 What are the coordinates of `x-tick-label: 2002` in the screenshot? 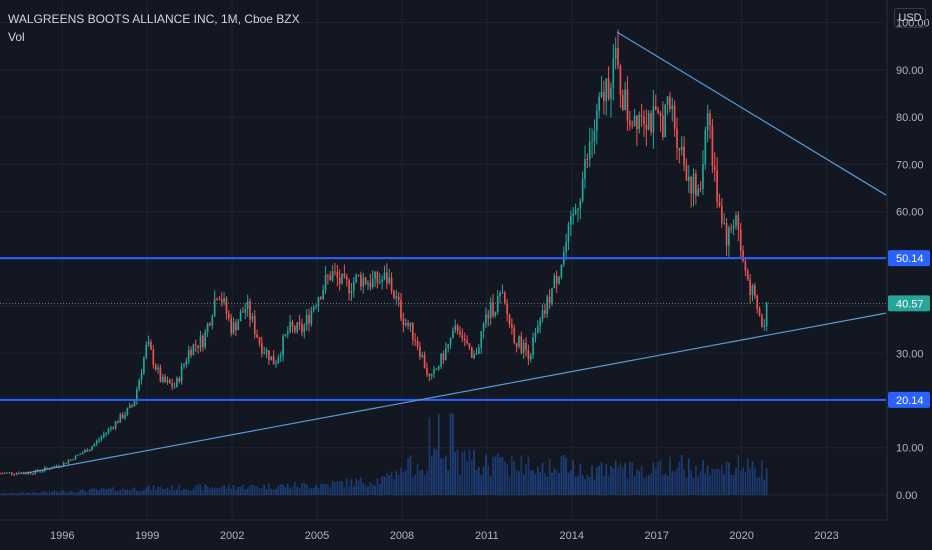 It's located at (232, 536).